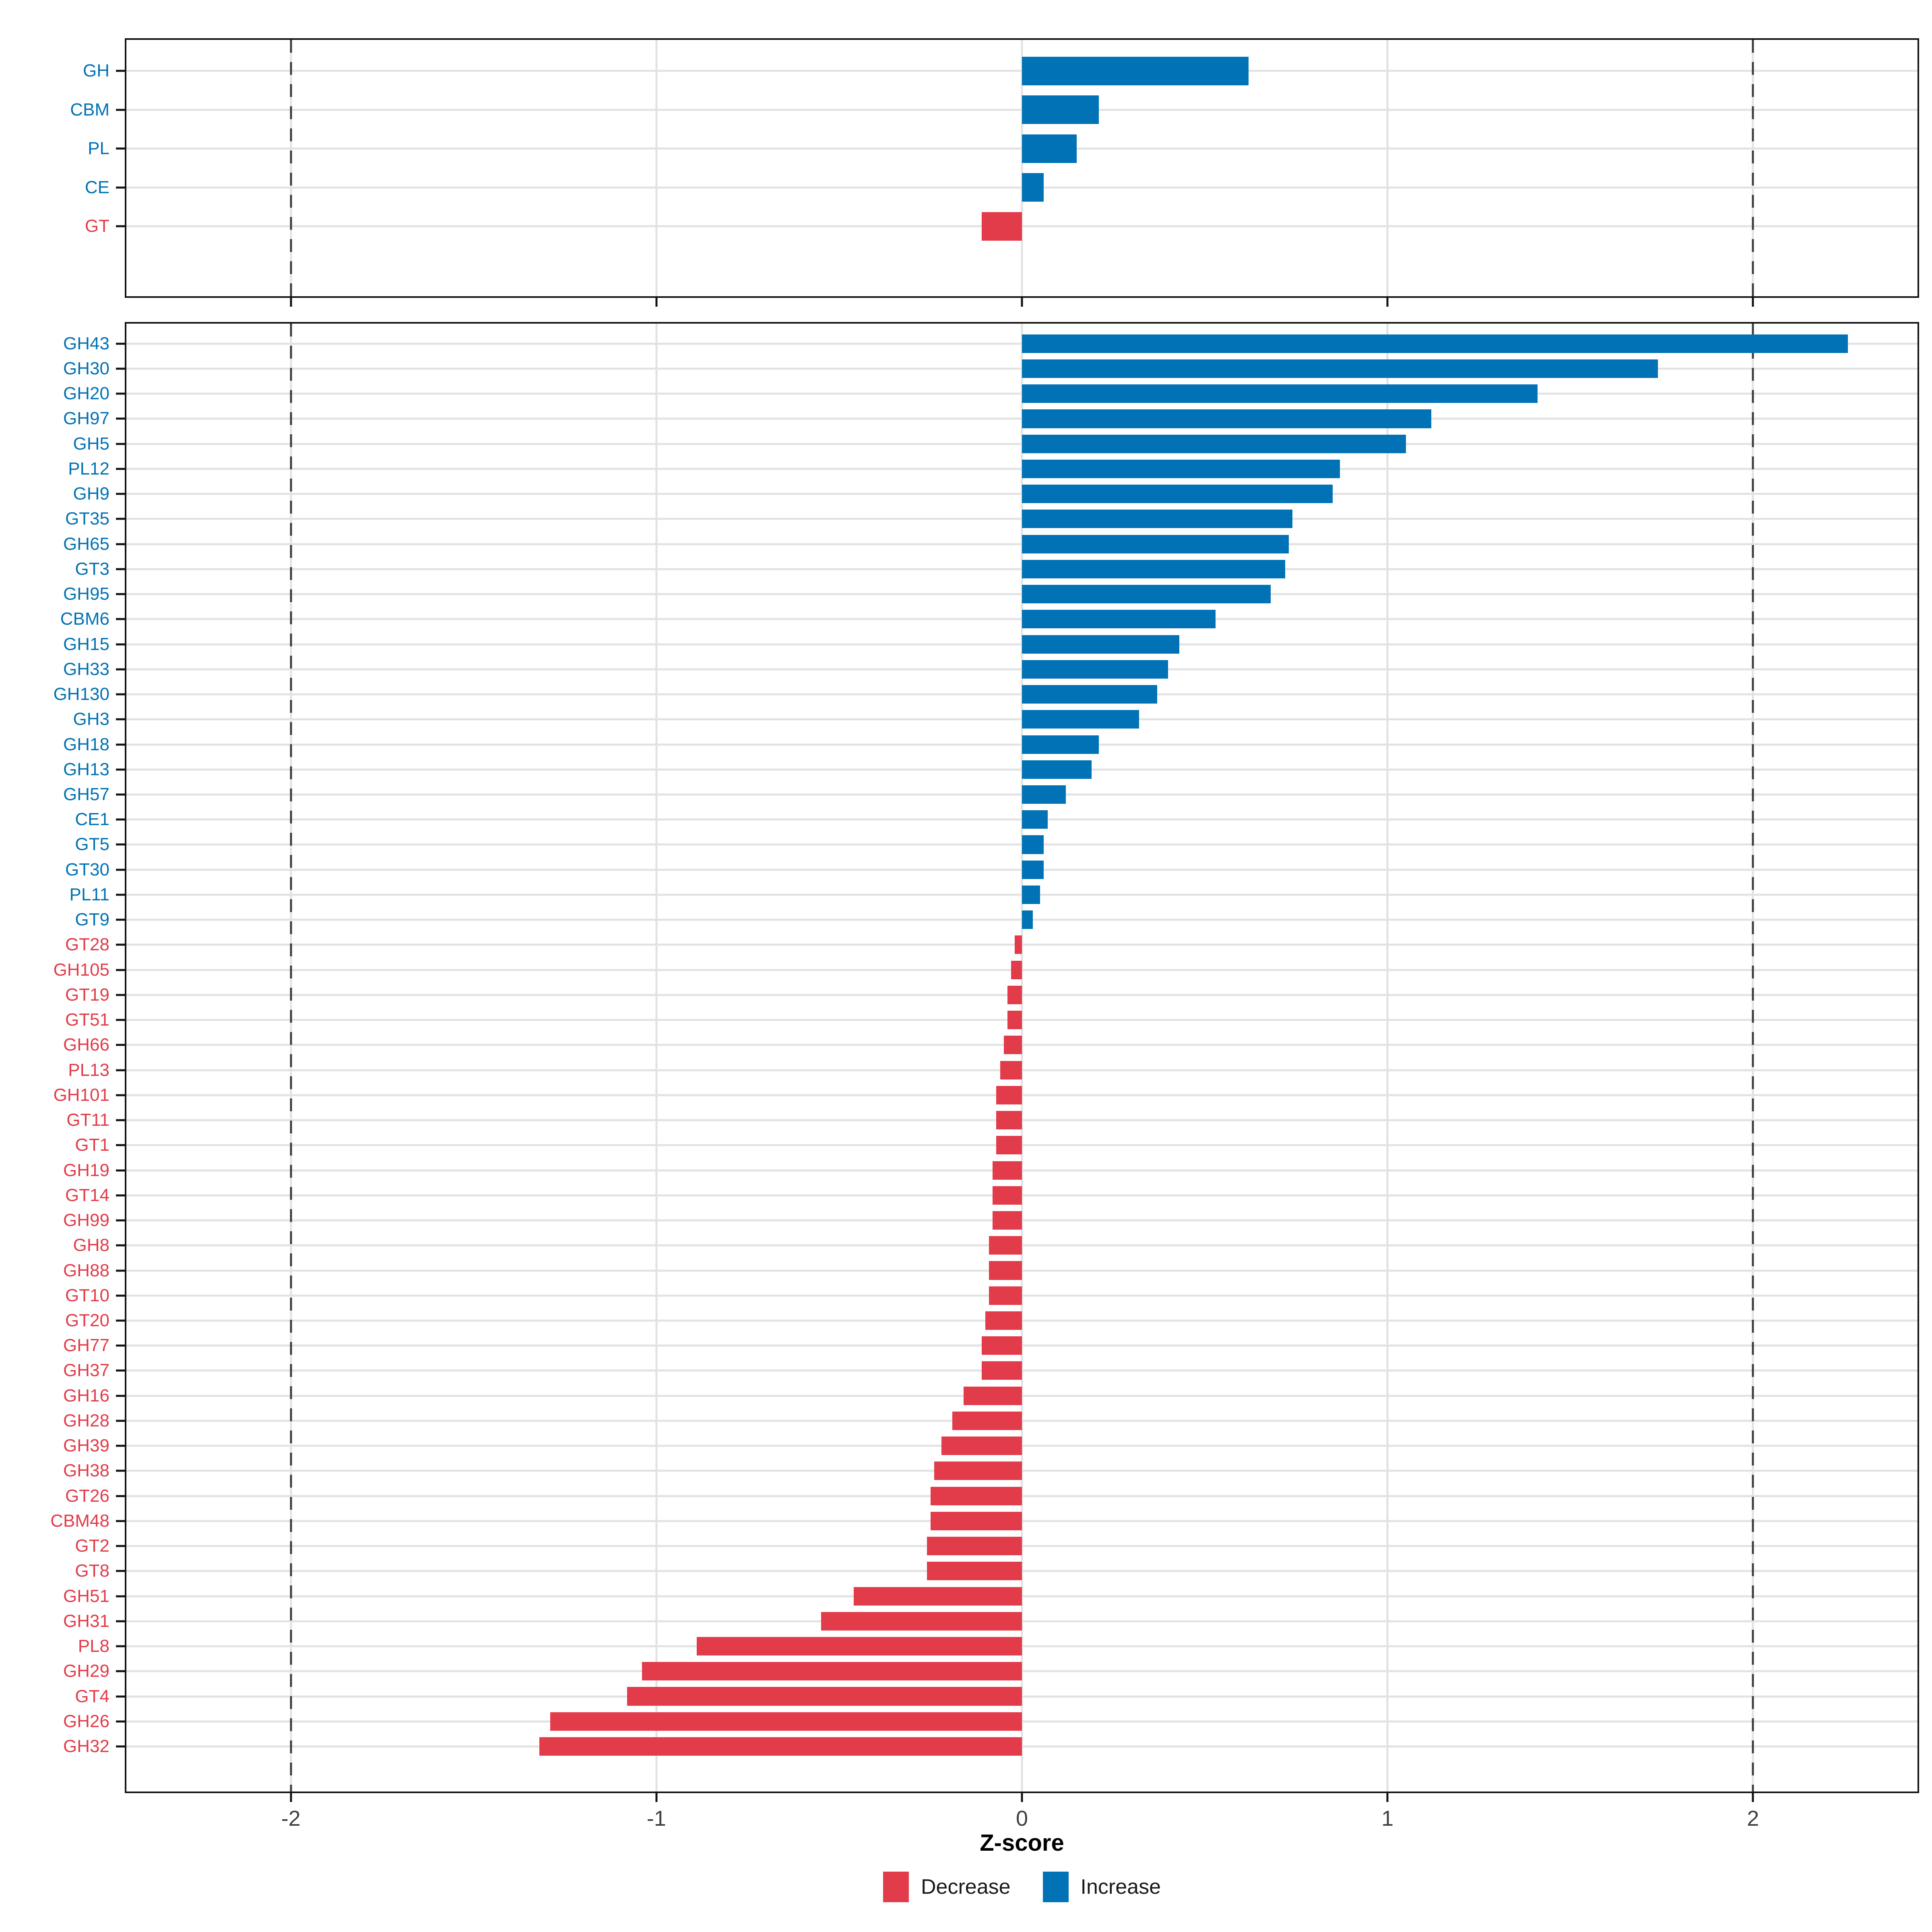  Describe the element at coordinates (86, 369) in the screenshot. I see `category-label-GH30: GH30` at that location.